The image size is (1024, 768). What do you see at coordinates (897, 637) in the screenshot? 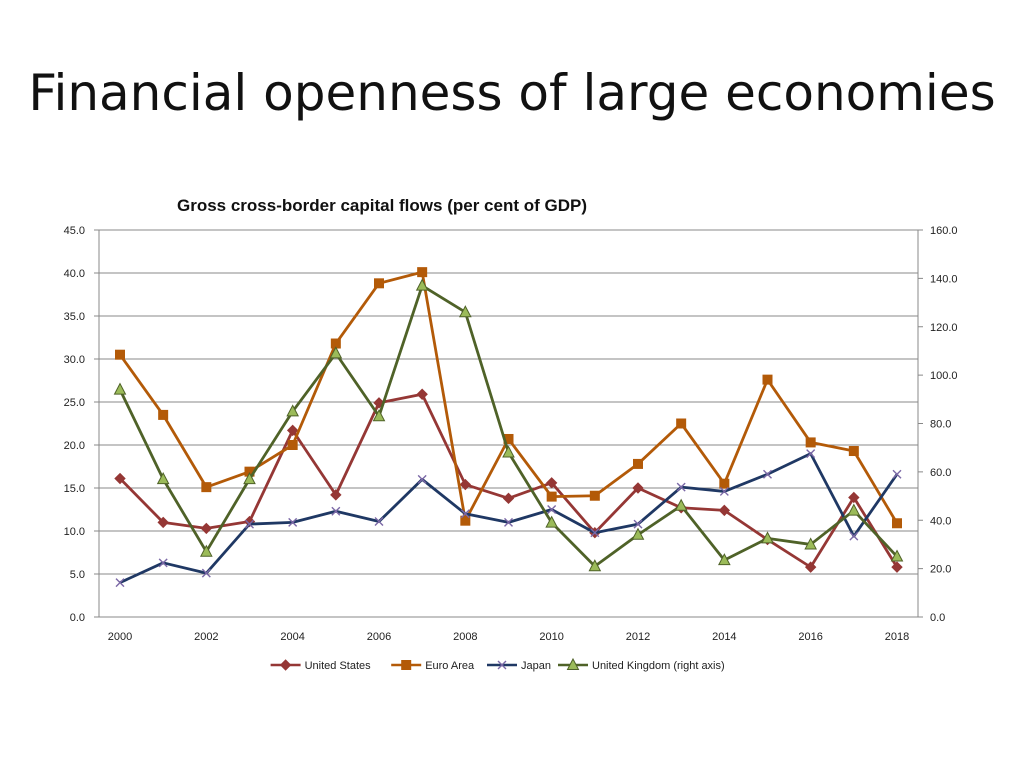
I see `x-tick-label: 2018` at bounding box center [897, 637].